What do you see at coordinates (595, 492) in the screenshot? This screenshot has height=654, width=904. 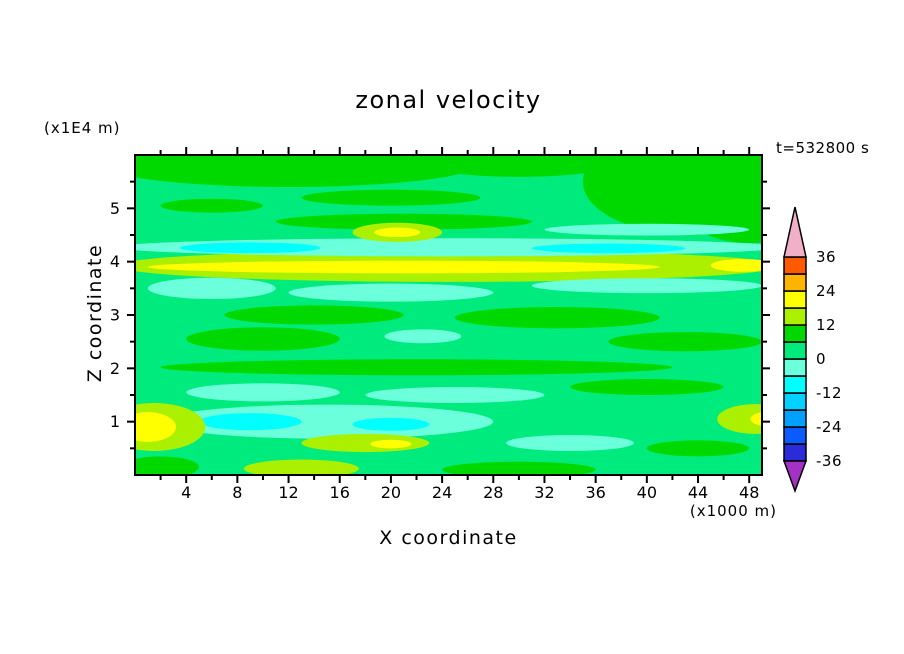 I see `x-tick-label: 36` at bounding box center [595, 492].